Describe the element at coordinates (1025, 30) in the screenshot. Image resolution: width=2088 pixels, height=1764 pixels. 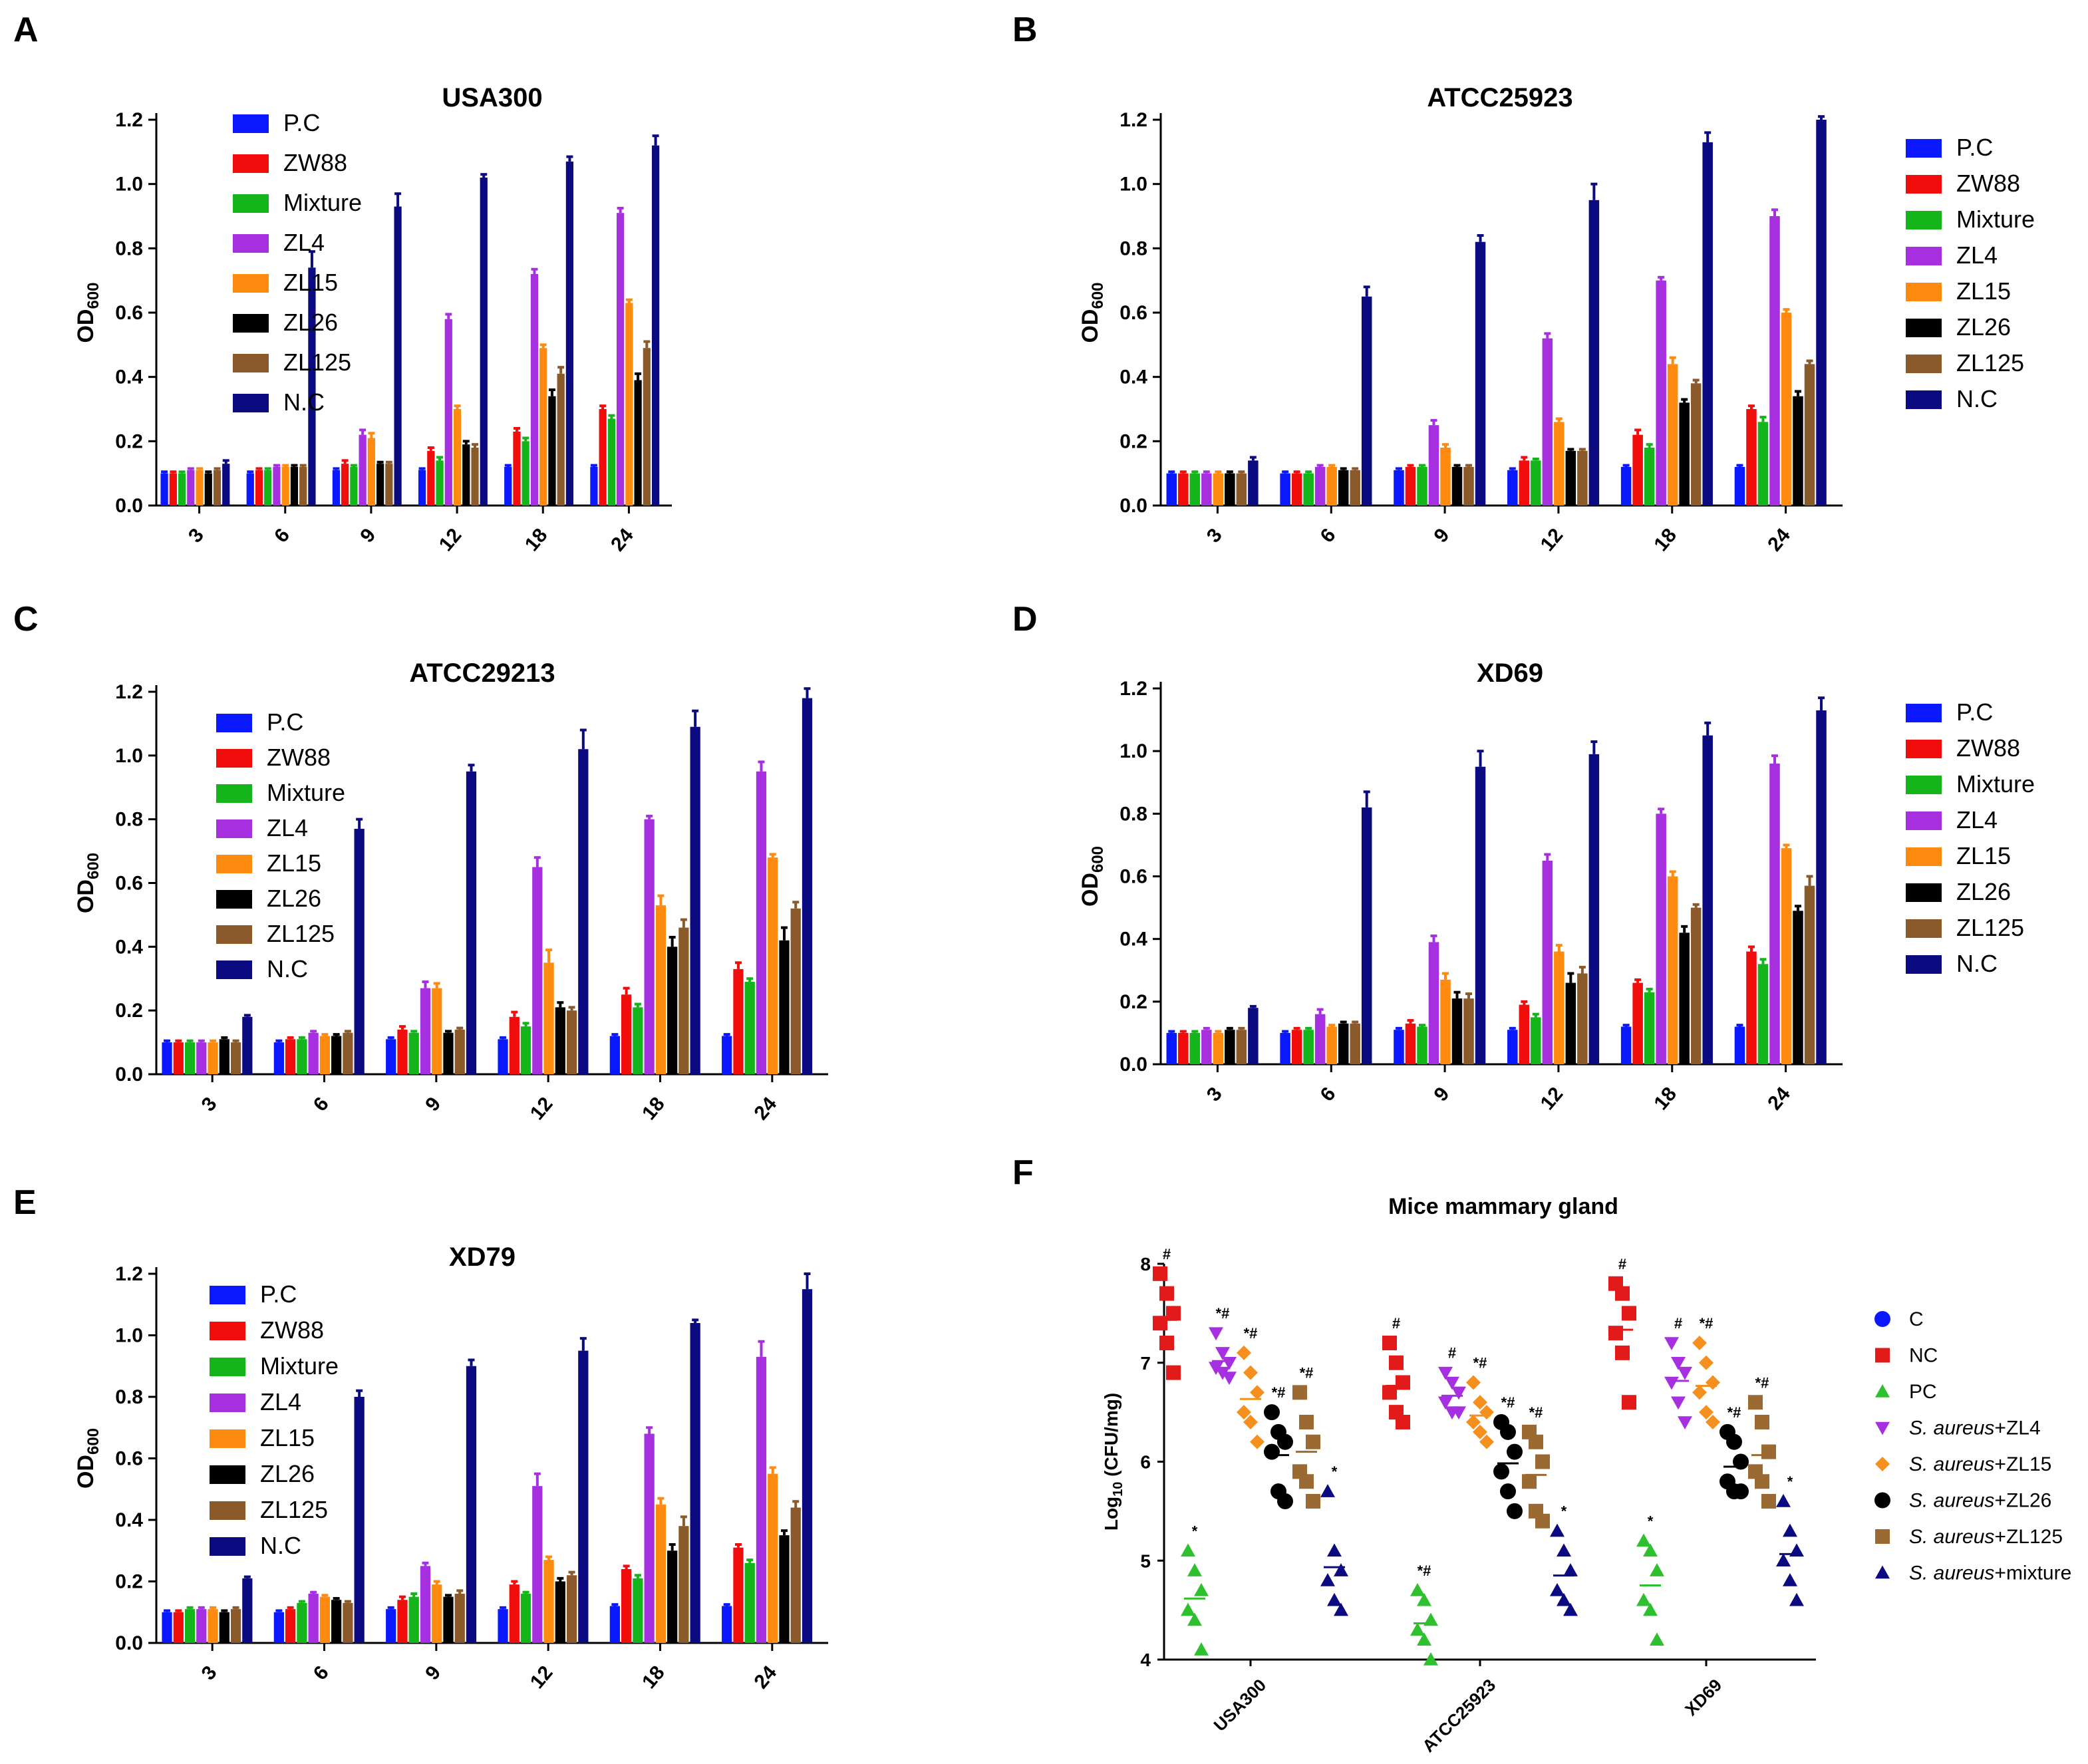
I see `panel-letter: B` at that location.